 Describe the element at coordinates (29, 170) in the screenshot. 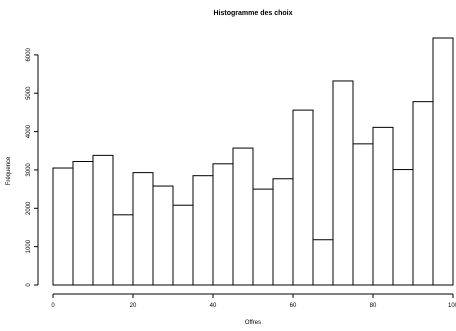

I see `y-tick-label-3: 3000` at that location.